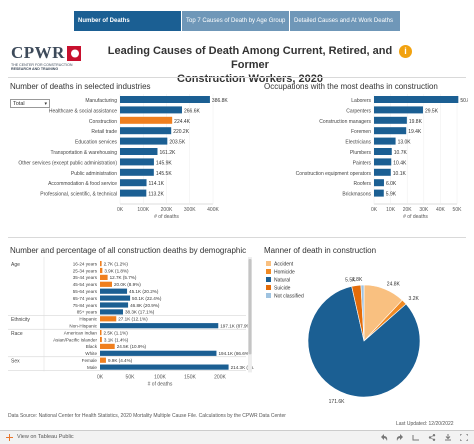 Image resolution: width=474 pixels, height=444 pixels. What do you see at coordinates (448, 437) in the screenshot?
I see `download-icon` at bounding box center [448, 437].